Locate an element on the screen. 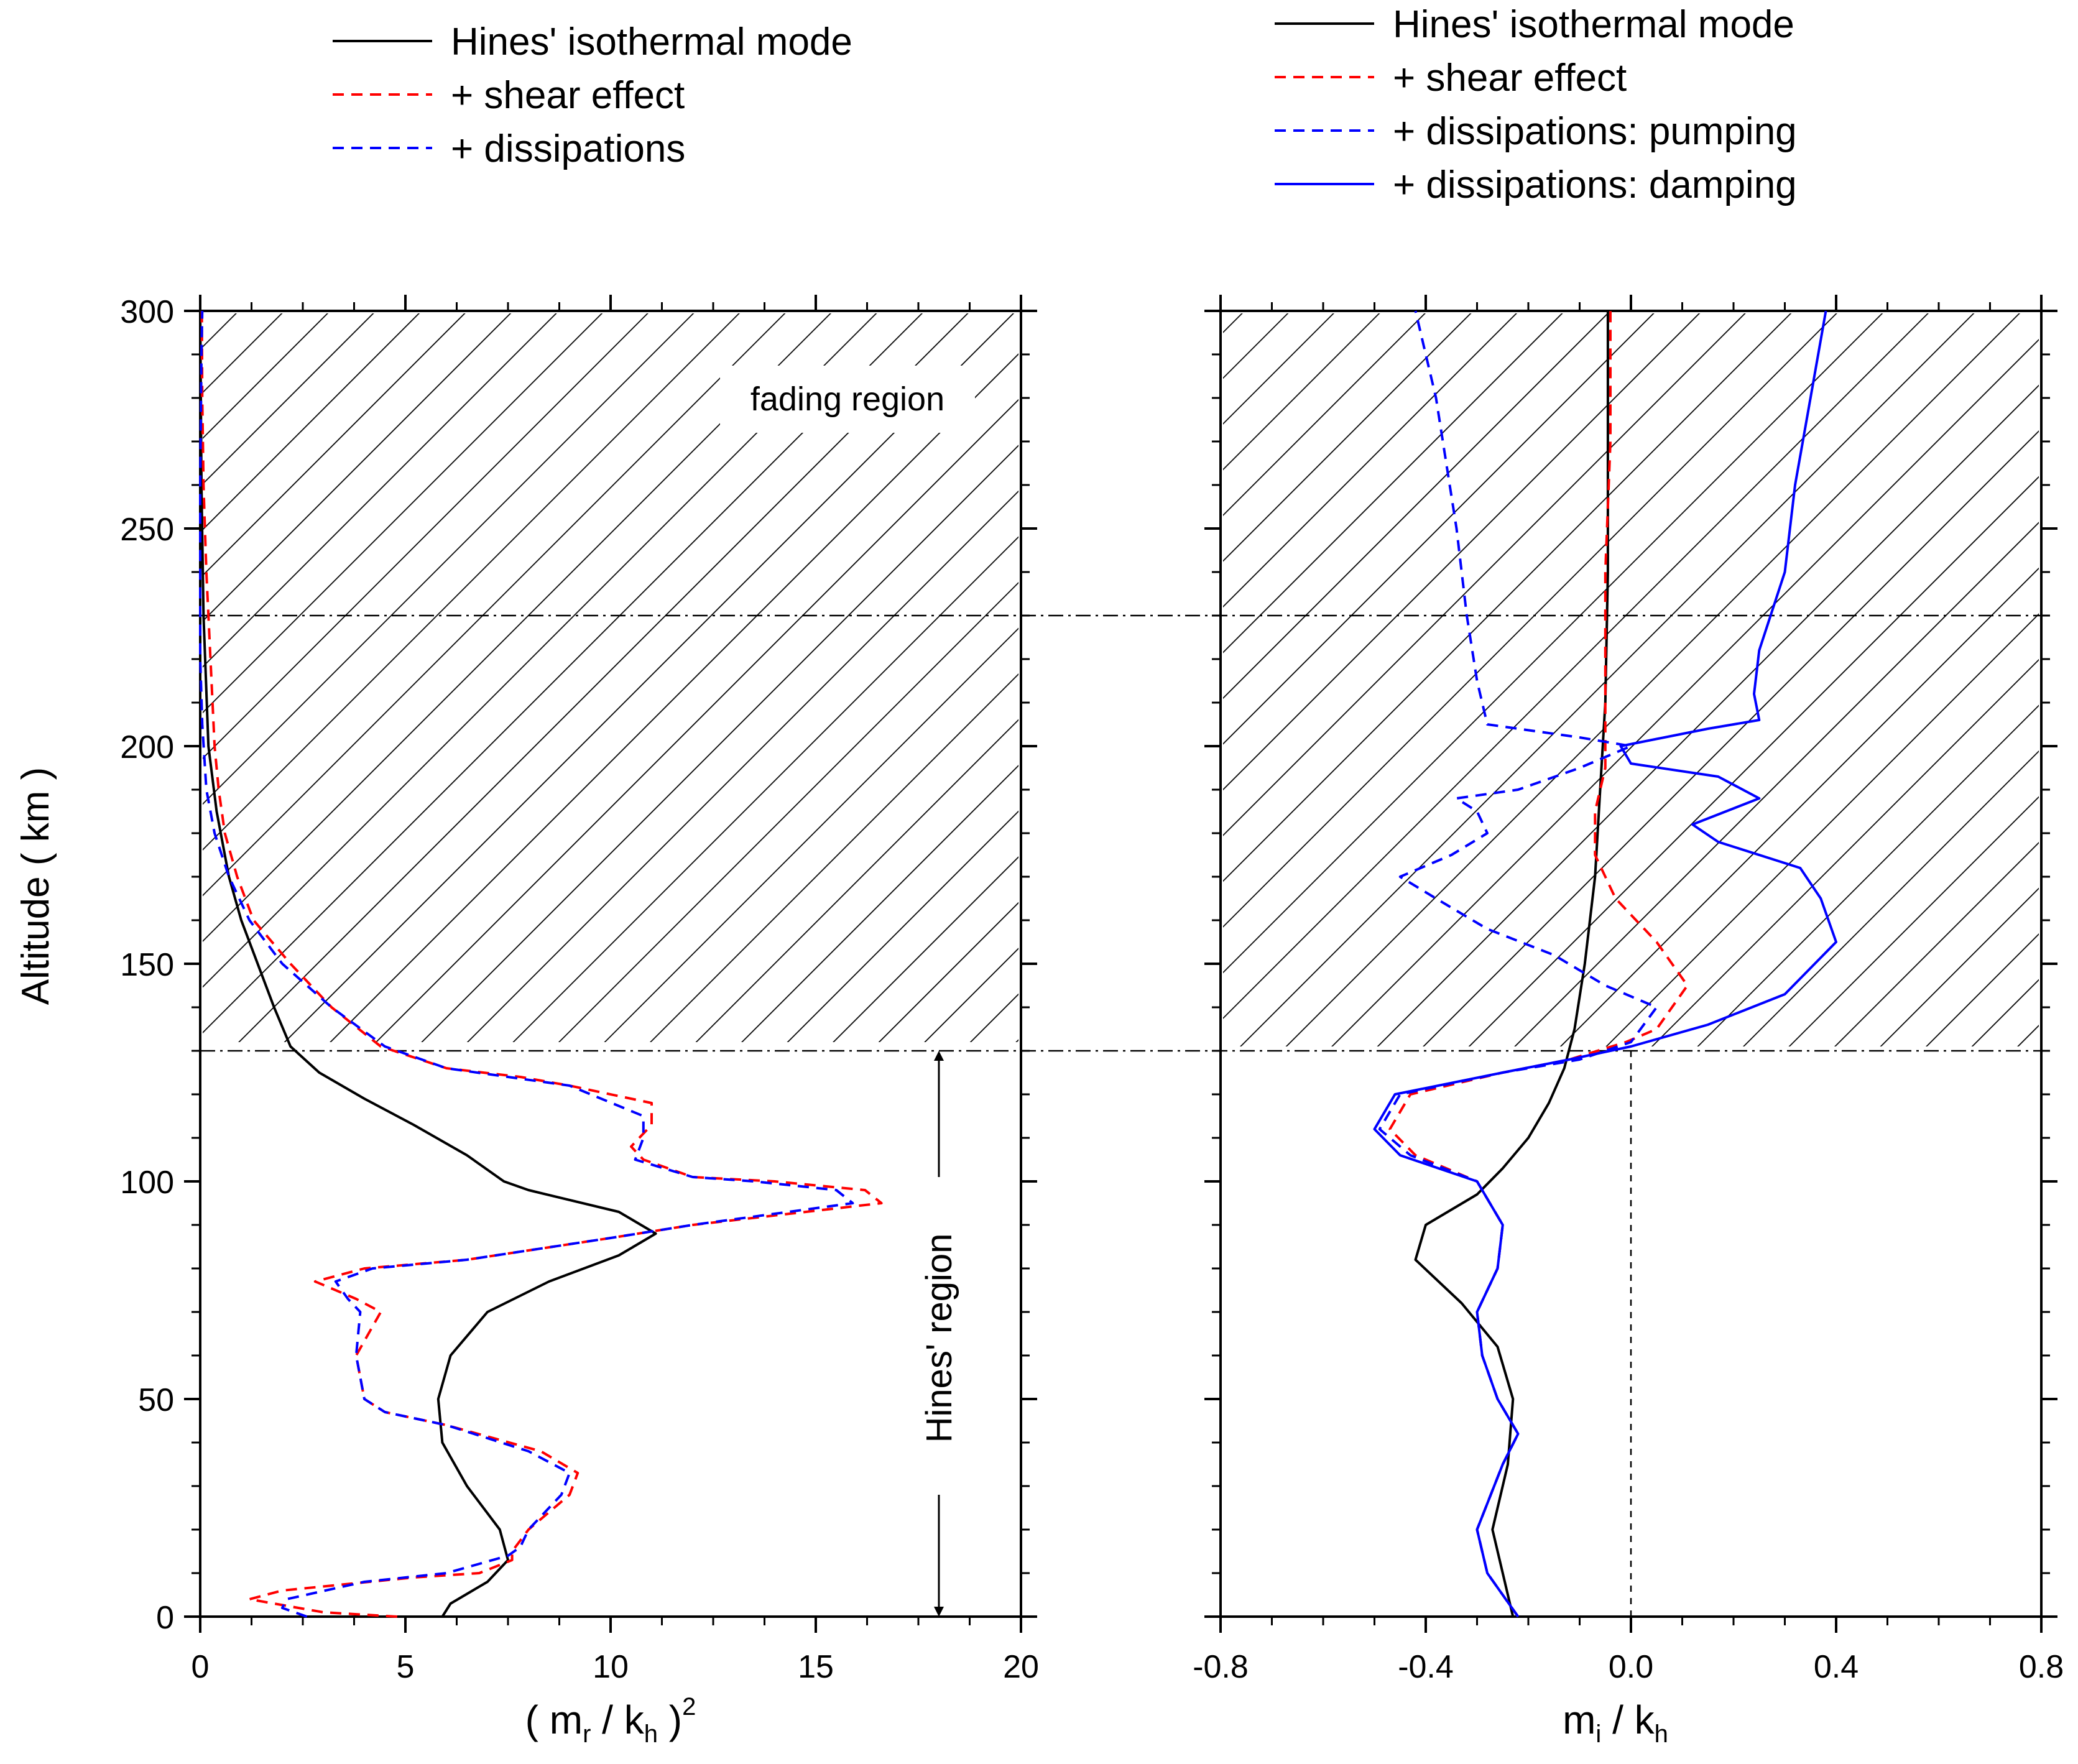  x-tick-label: 20 is located at coordinates (1021, 1667).